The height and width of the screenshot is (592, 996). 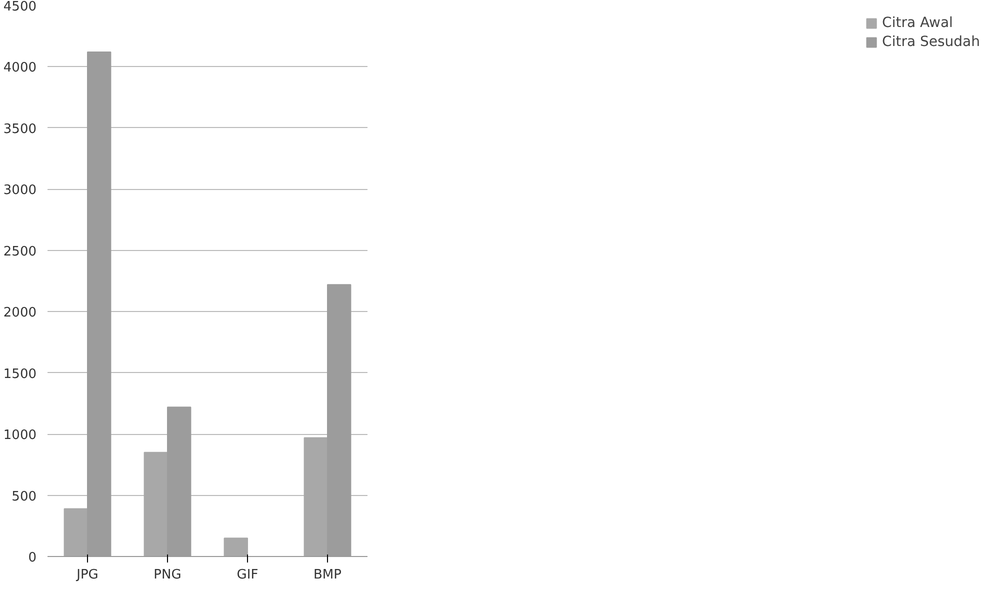 What do you see at coordinates (931, 42) in the screenshot?
I see `legend-label: Citra Sesudah` at bounding box center [931, 42].